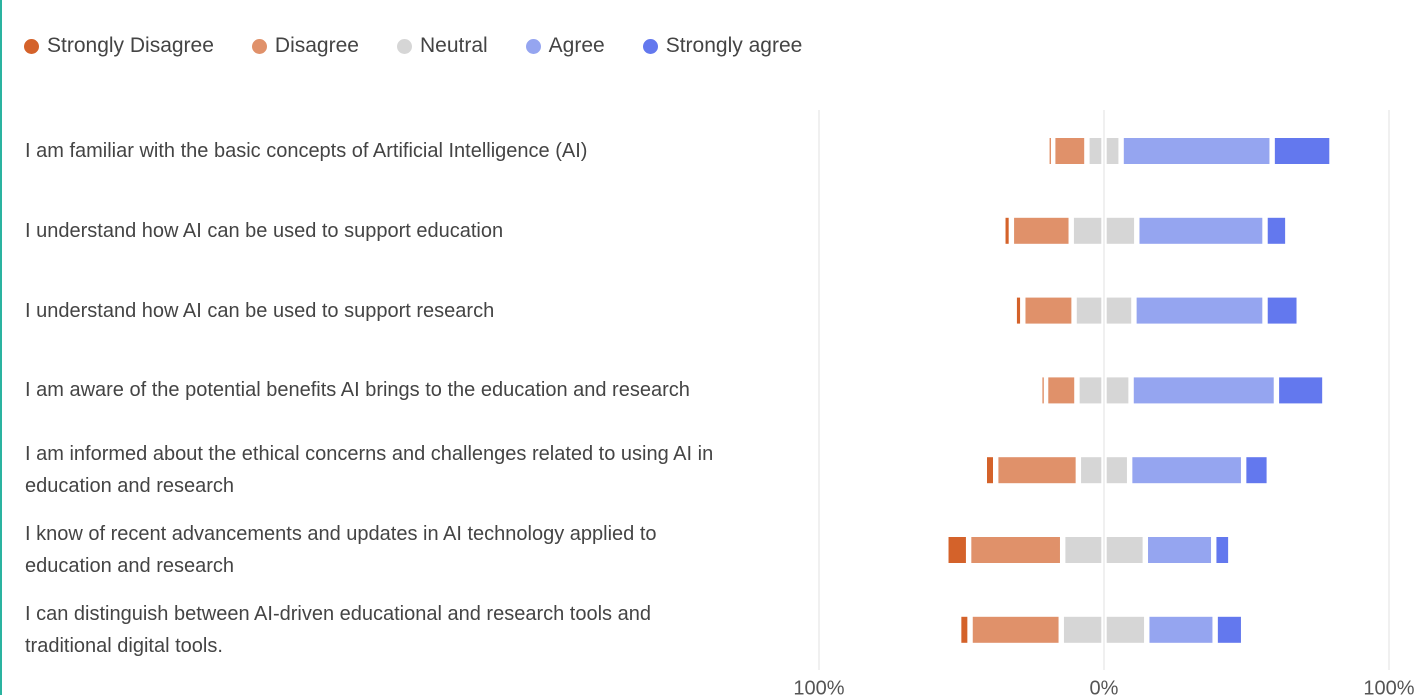 This screenshot has height=695, width=1414. Describe the element at coordinates (130, 45) in the screenshot. I see `legend-label: Strongly Disagree` at that location.